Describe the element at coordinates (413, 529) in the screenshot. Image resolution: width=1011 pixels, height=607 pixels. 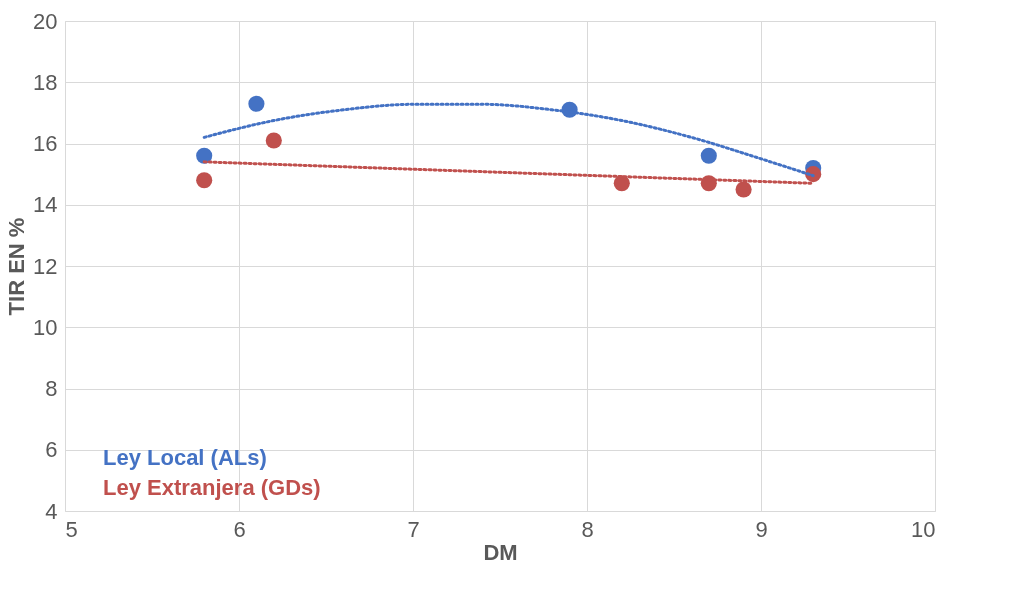
I see `x-tick-label: 7` at that location.